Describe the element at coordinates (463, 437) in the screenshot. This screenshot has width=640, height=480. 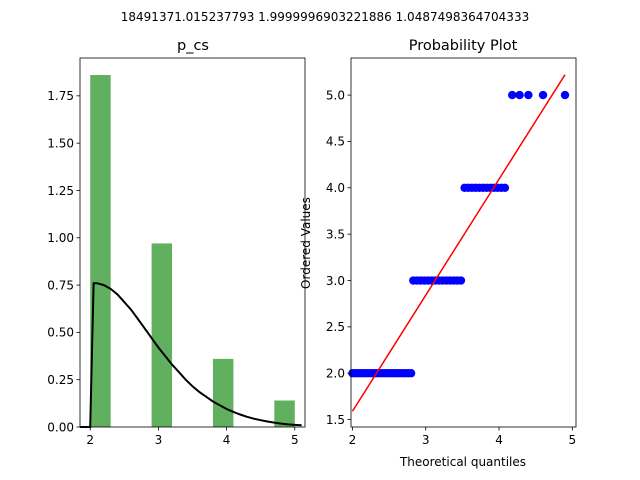
I see `probability-plot-x-ticks: 2 3 4 5` at that location.